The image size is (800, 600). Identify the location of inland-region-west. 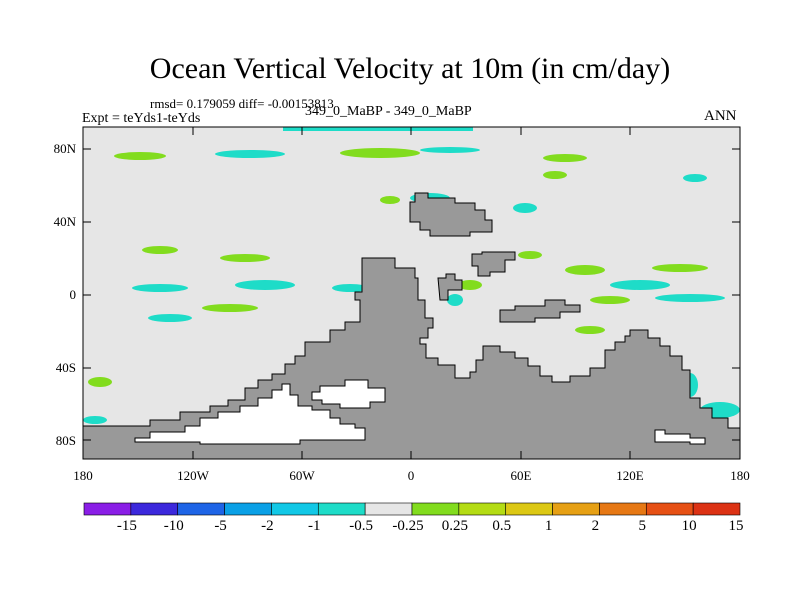
(250, 414).